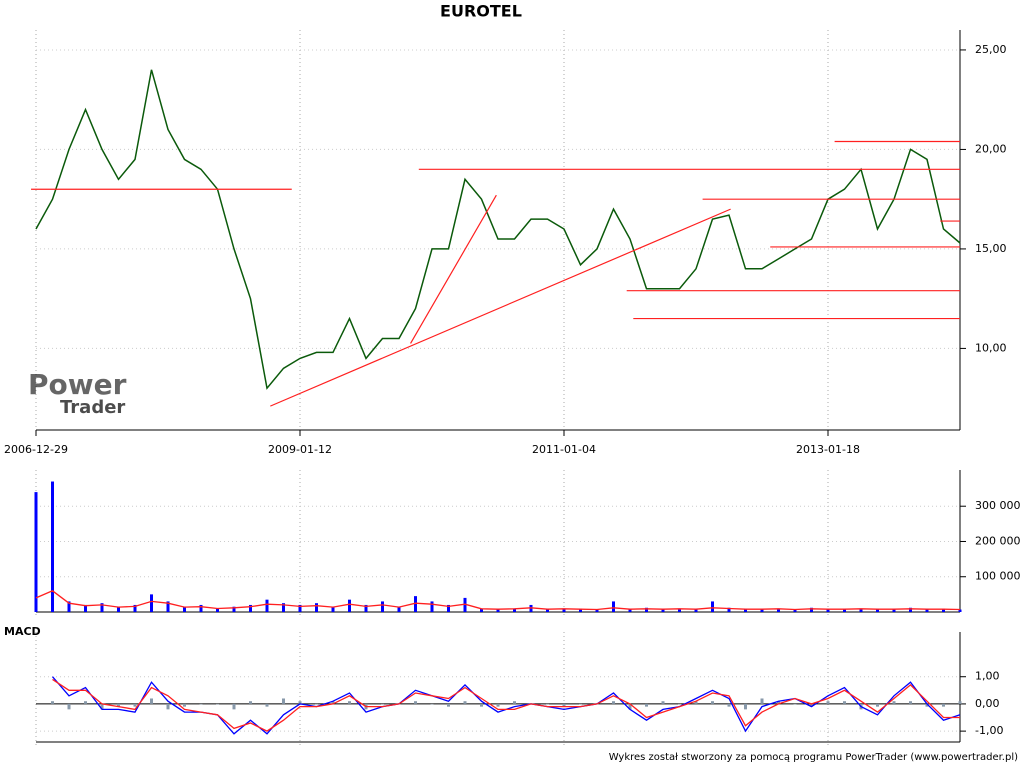  I want to click on y-tick-label: 0,00, so click(987, 703).